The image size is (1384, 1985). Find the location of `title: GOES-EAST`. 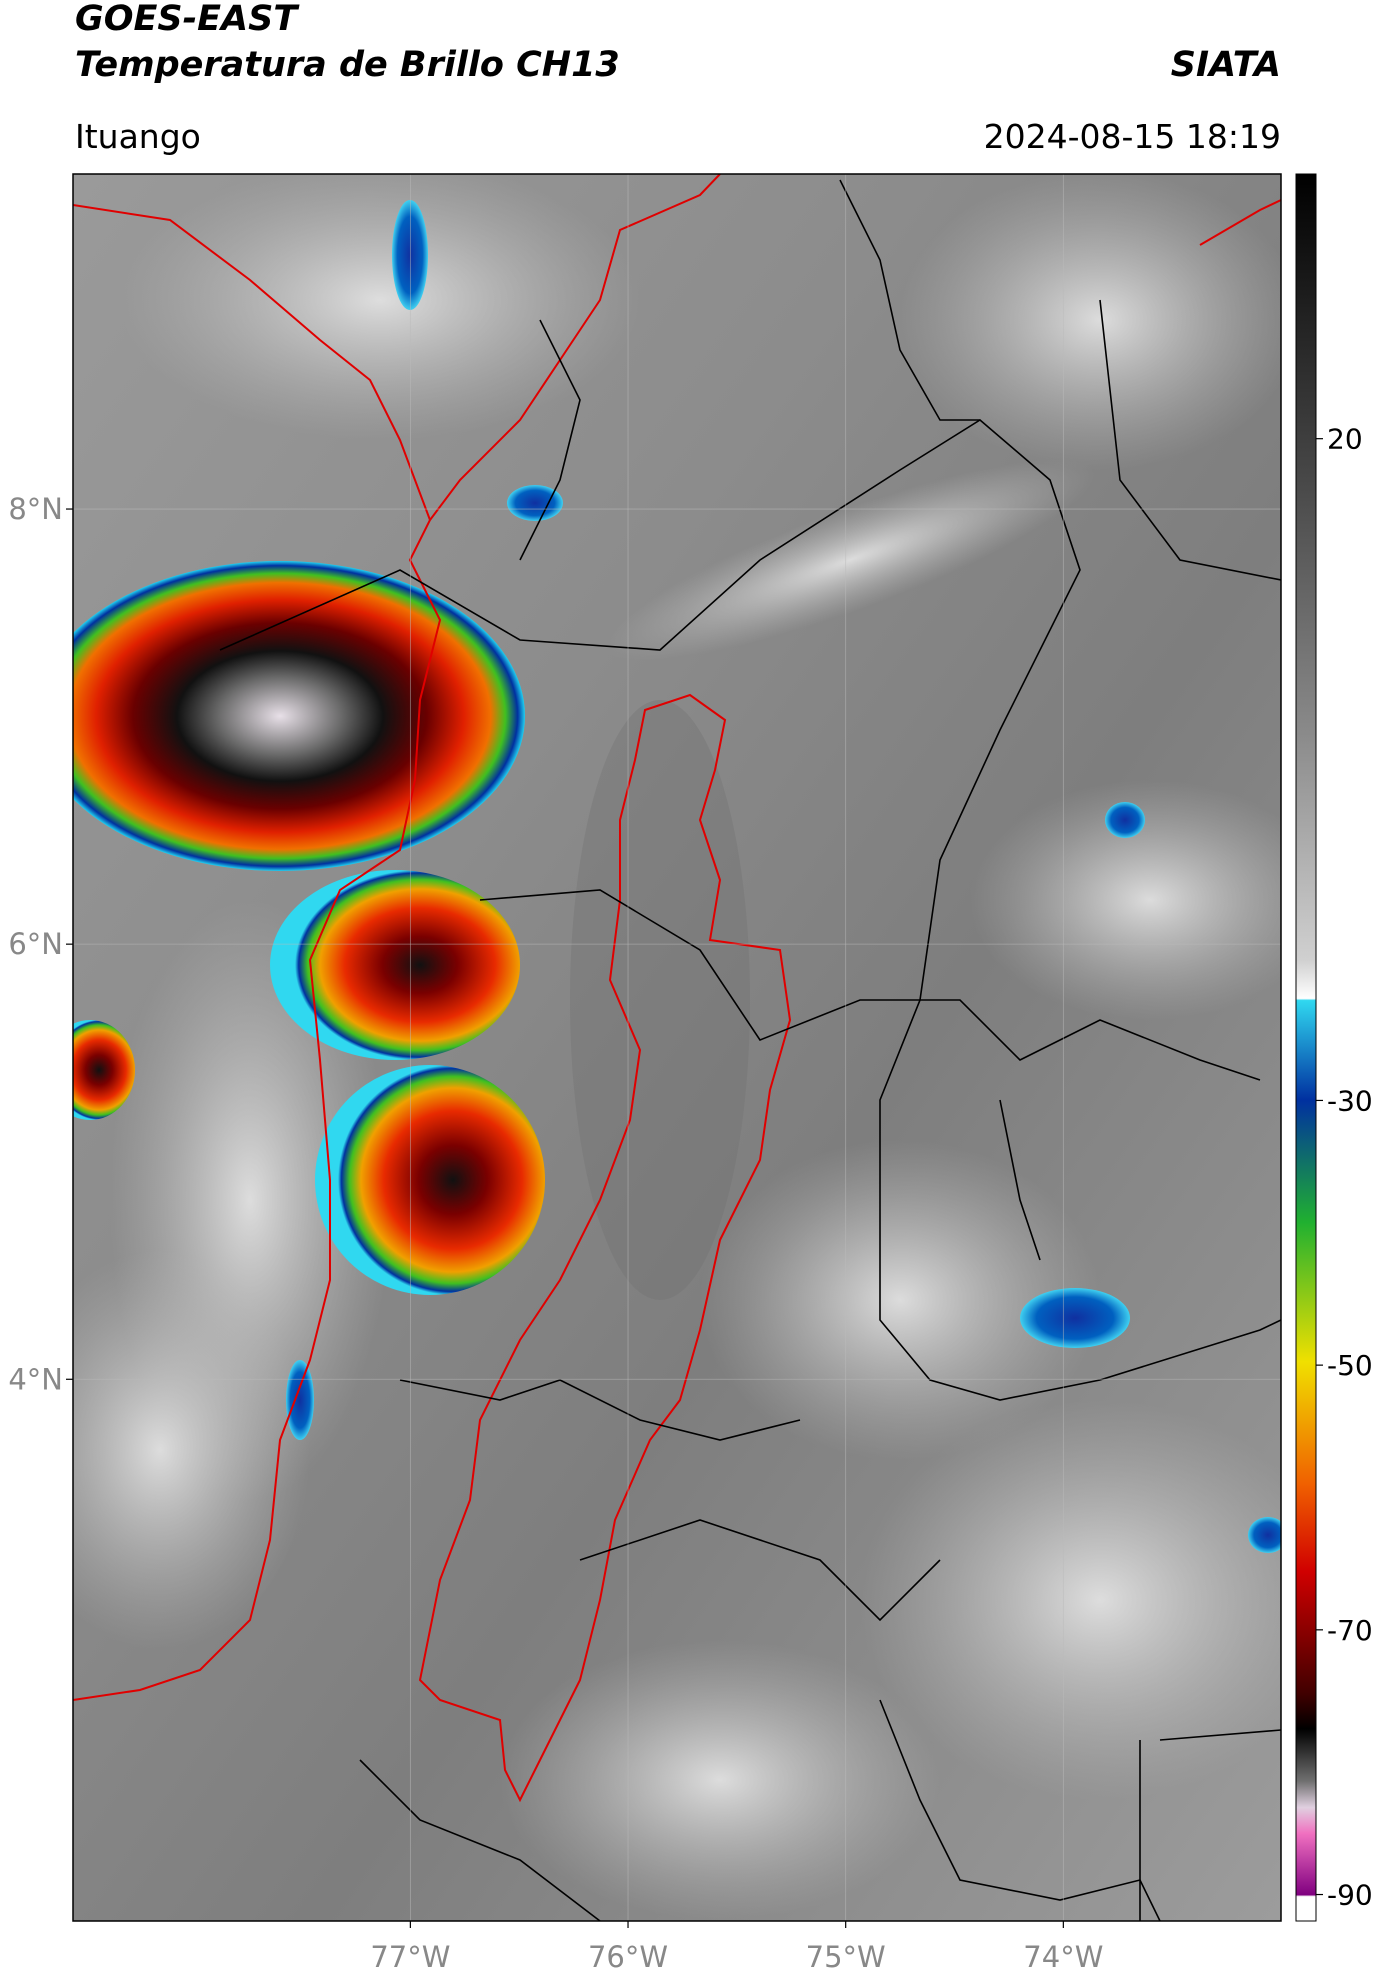

title: GOES-EAST is located at coordinates (187, 19).